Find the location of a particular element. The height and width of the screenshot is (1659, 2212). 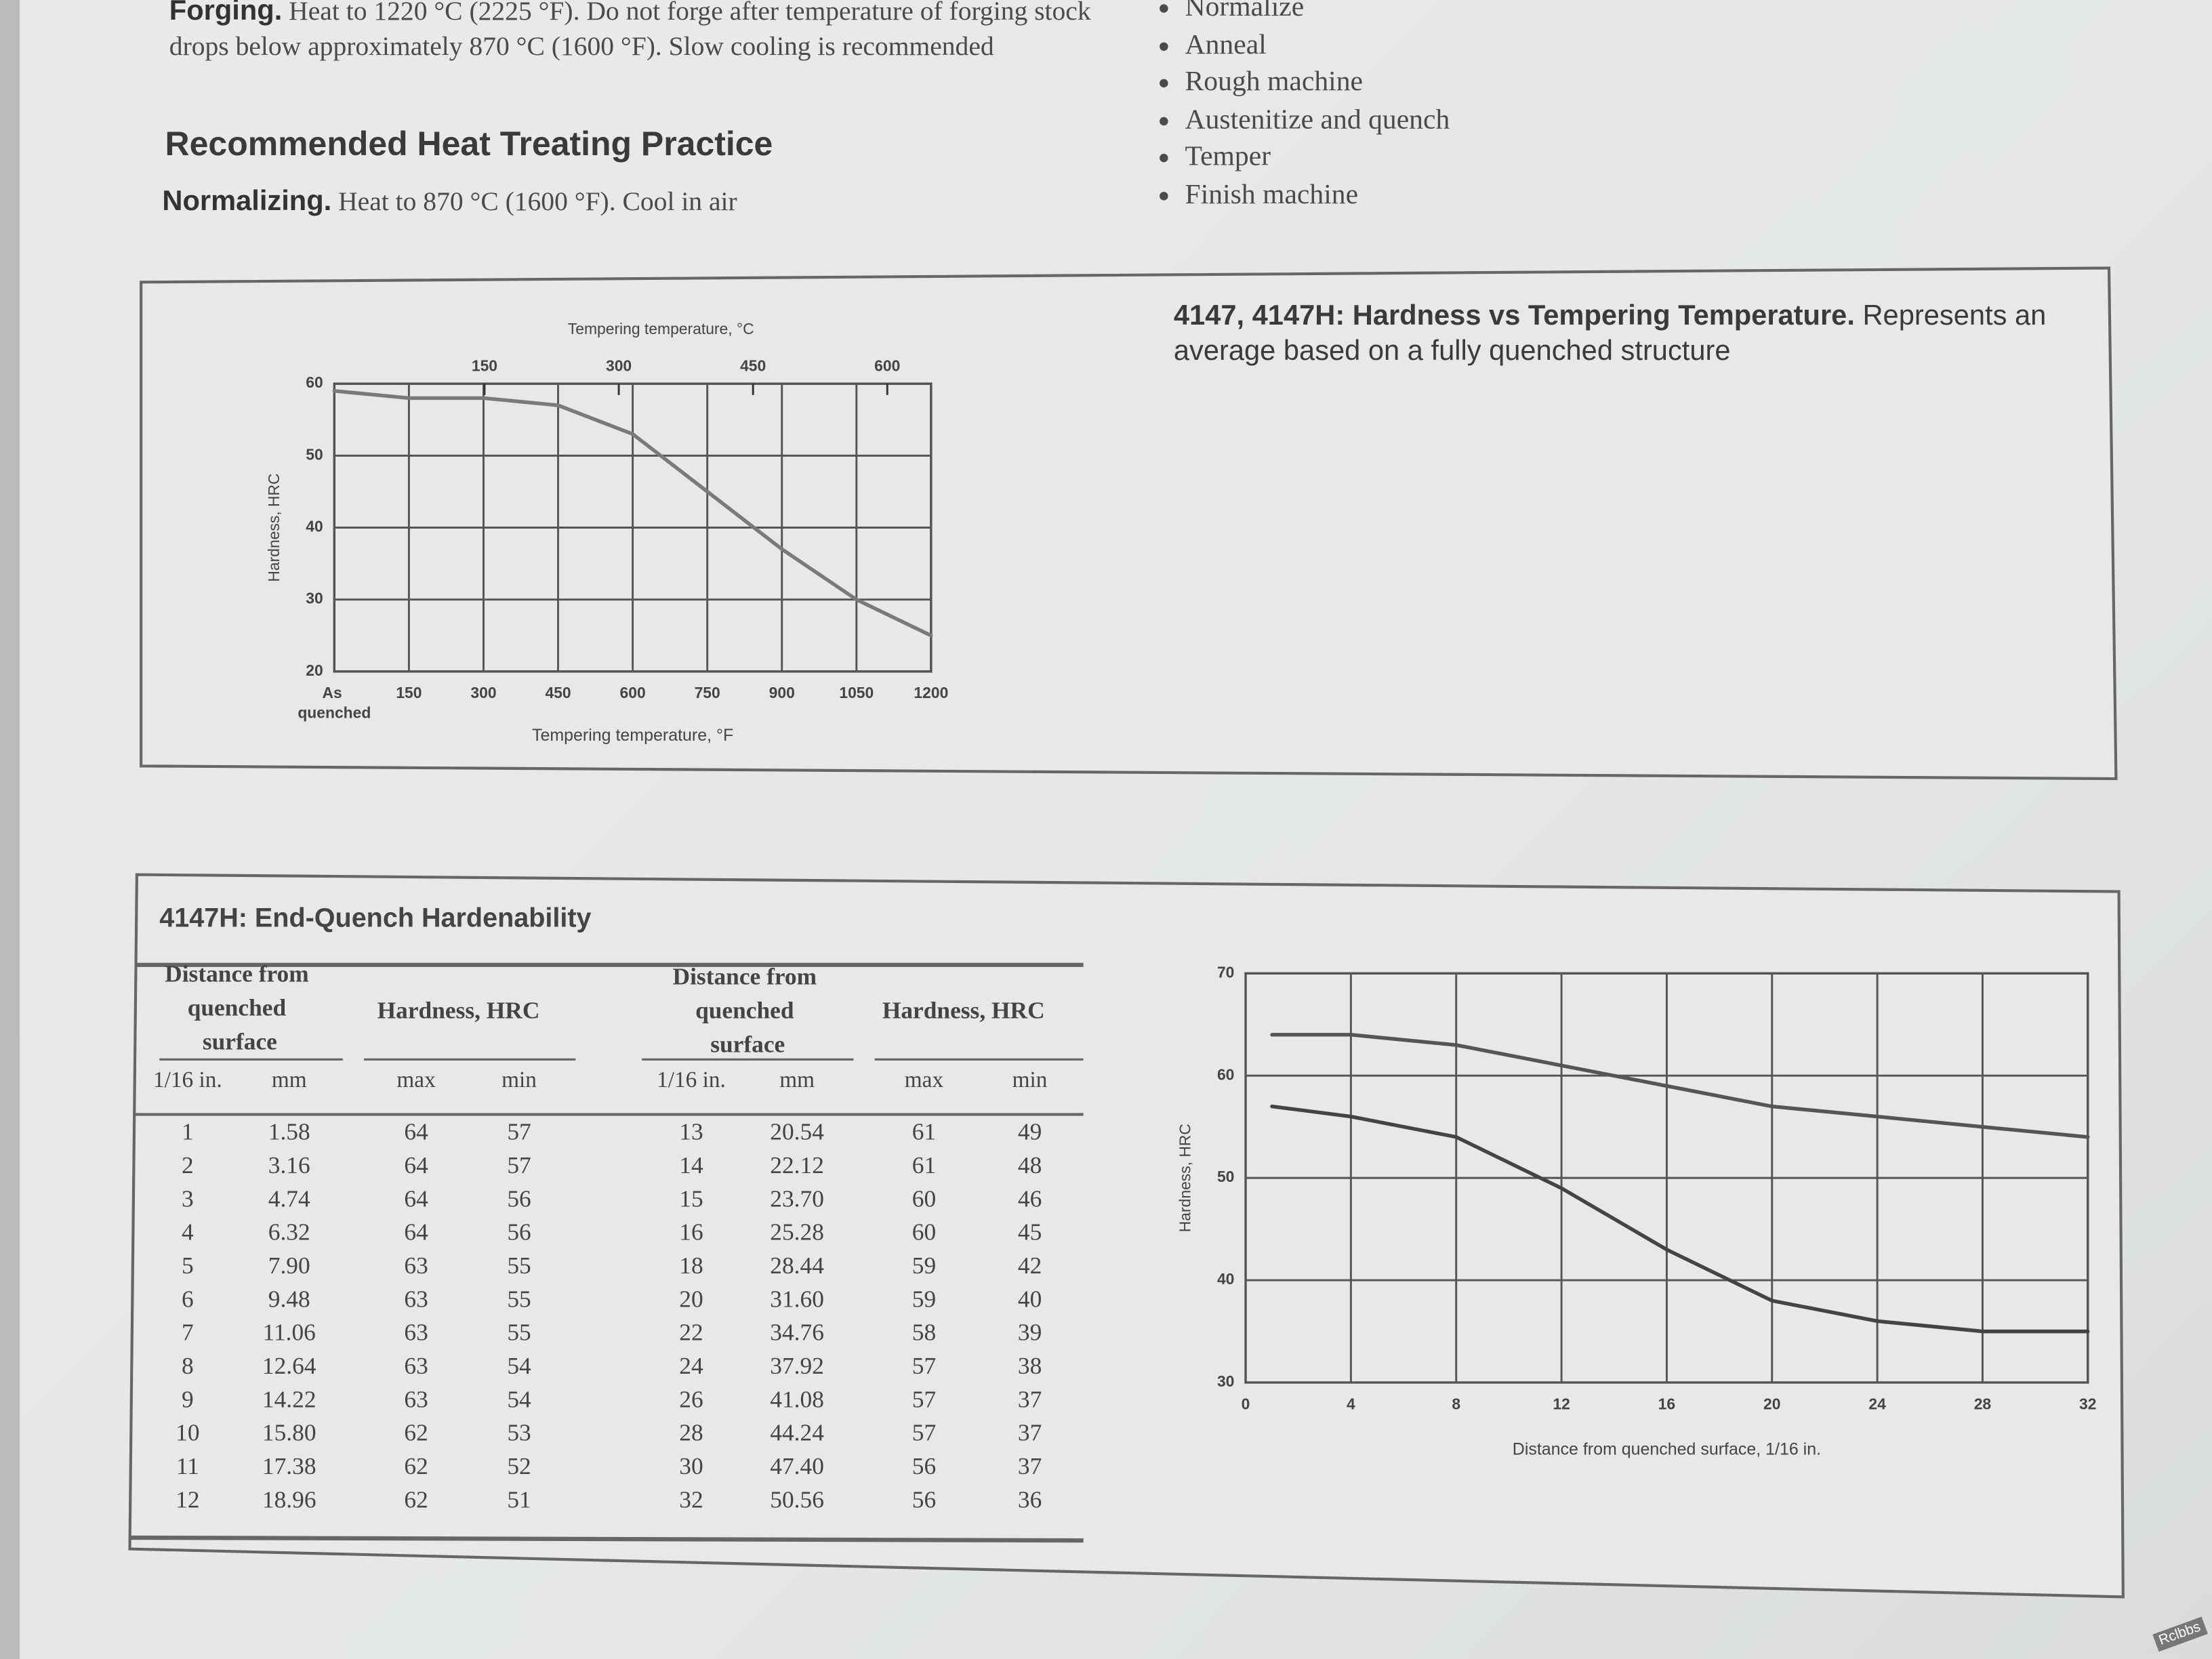

table-cell: 12 is located at coordinates (188, 1500).